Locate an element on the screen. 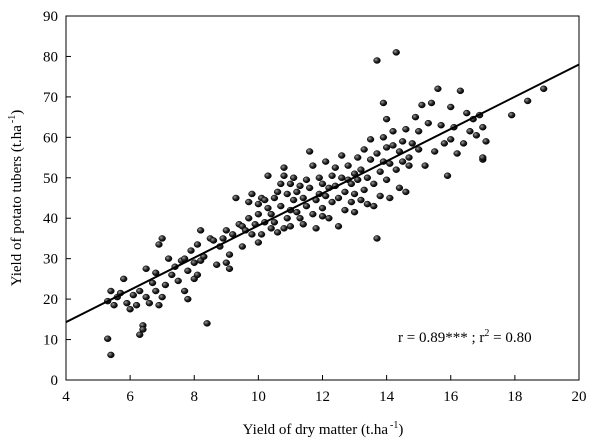 The image size is (589, 441). x-tick-label: 20 is located at coordinates (579, 397).